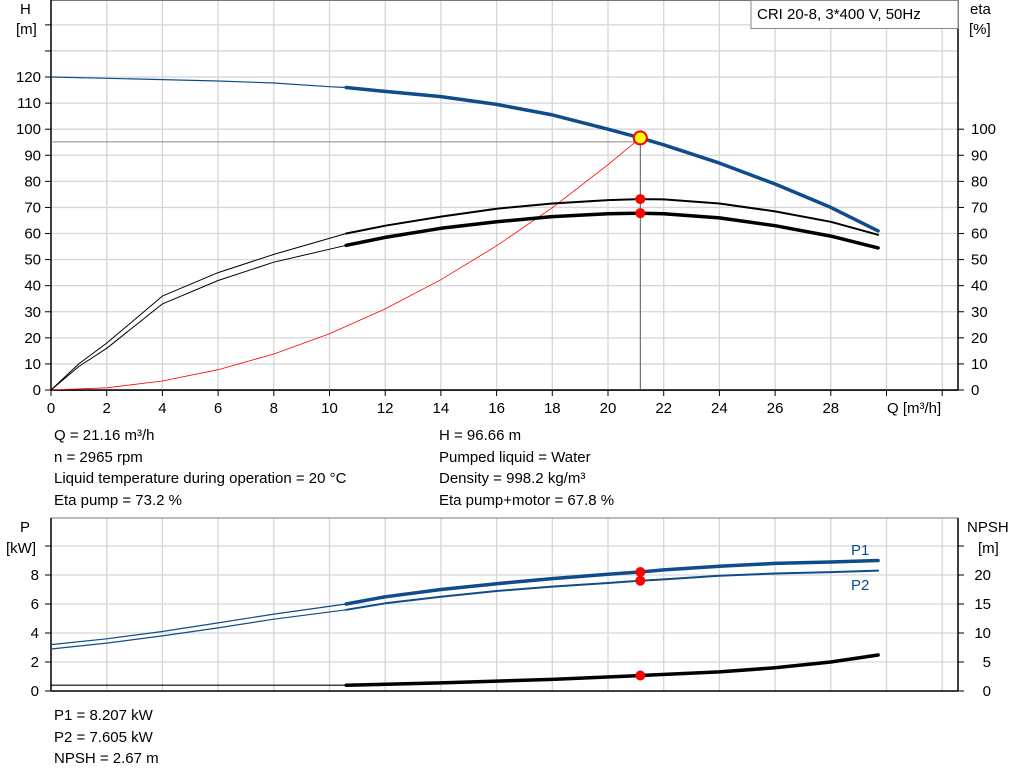 Image resolution: width=1024 pixels, height=781 pixels. What do you see at coordinates (830, 408) in the screenshot?
I see `x-tick-label: 28` at bounding box center [830, 408].